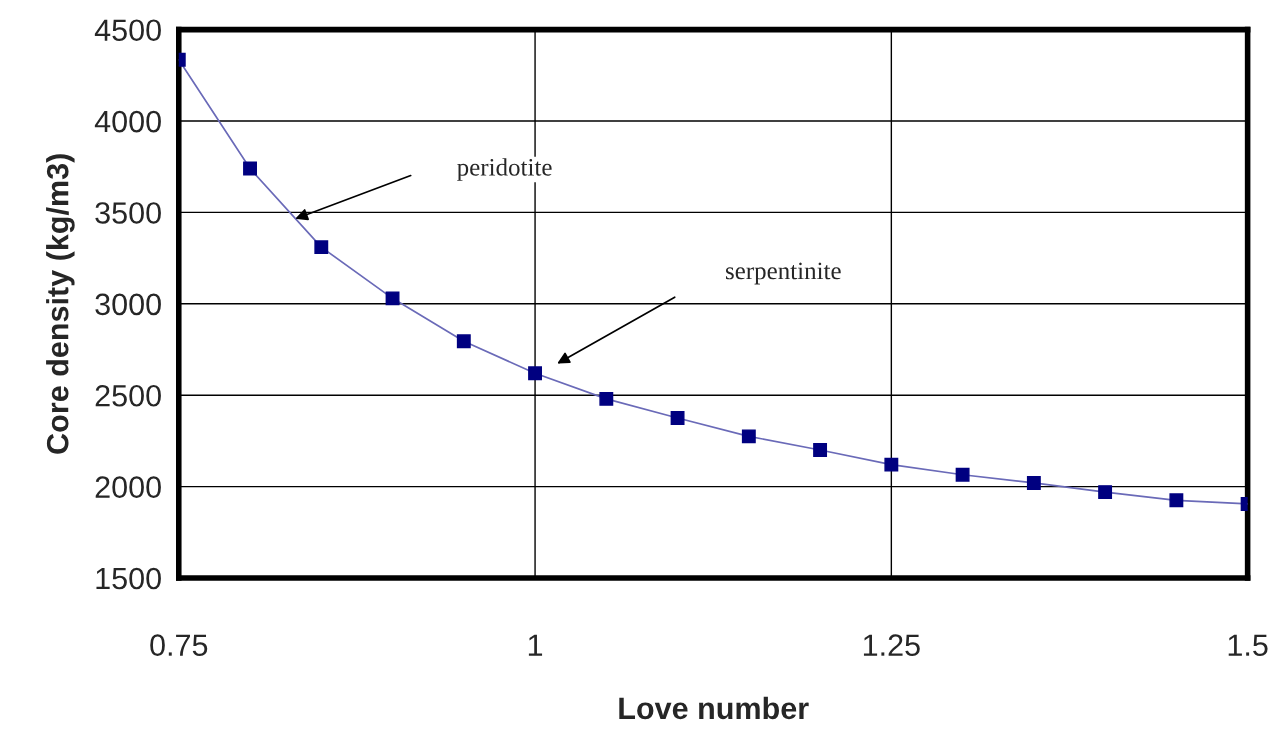 This screenshot has height=741, width=1277. What do you see at coordinates (504, 169) in the screenshot?
I see `annotation: peridotite` at bounding box center [504, 169].